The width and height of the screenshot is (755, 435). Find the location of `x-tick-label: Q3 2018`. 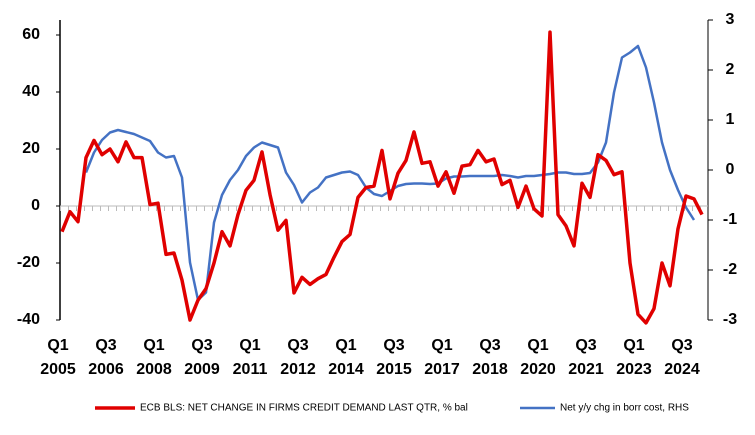

x-tick-label: Q3 2018 is located at coordinates (490, 357).